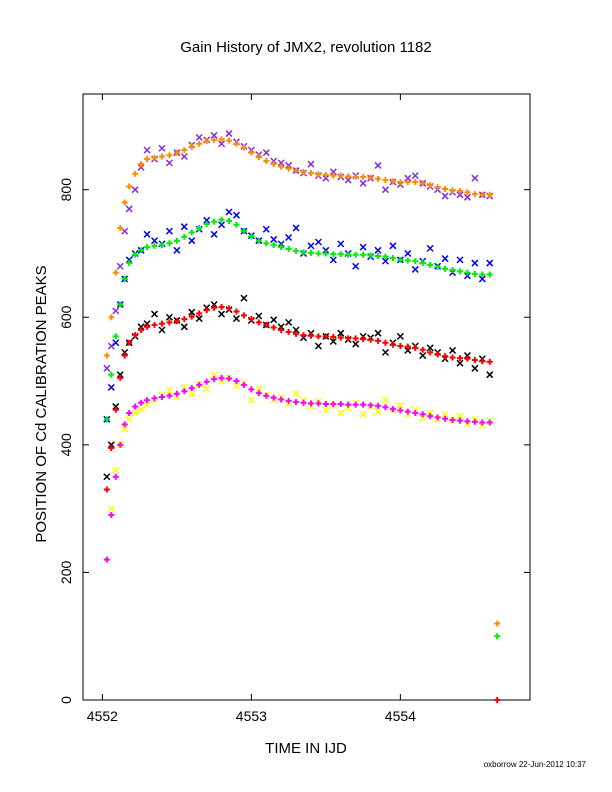 The width and height of the screenshot is (612, 792). What do you see at coordinates (102, 716) in the screenshot?
I see `x-tick-label: 4552` at bounding box center [102, 716].